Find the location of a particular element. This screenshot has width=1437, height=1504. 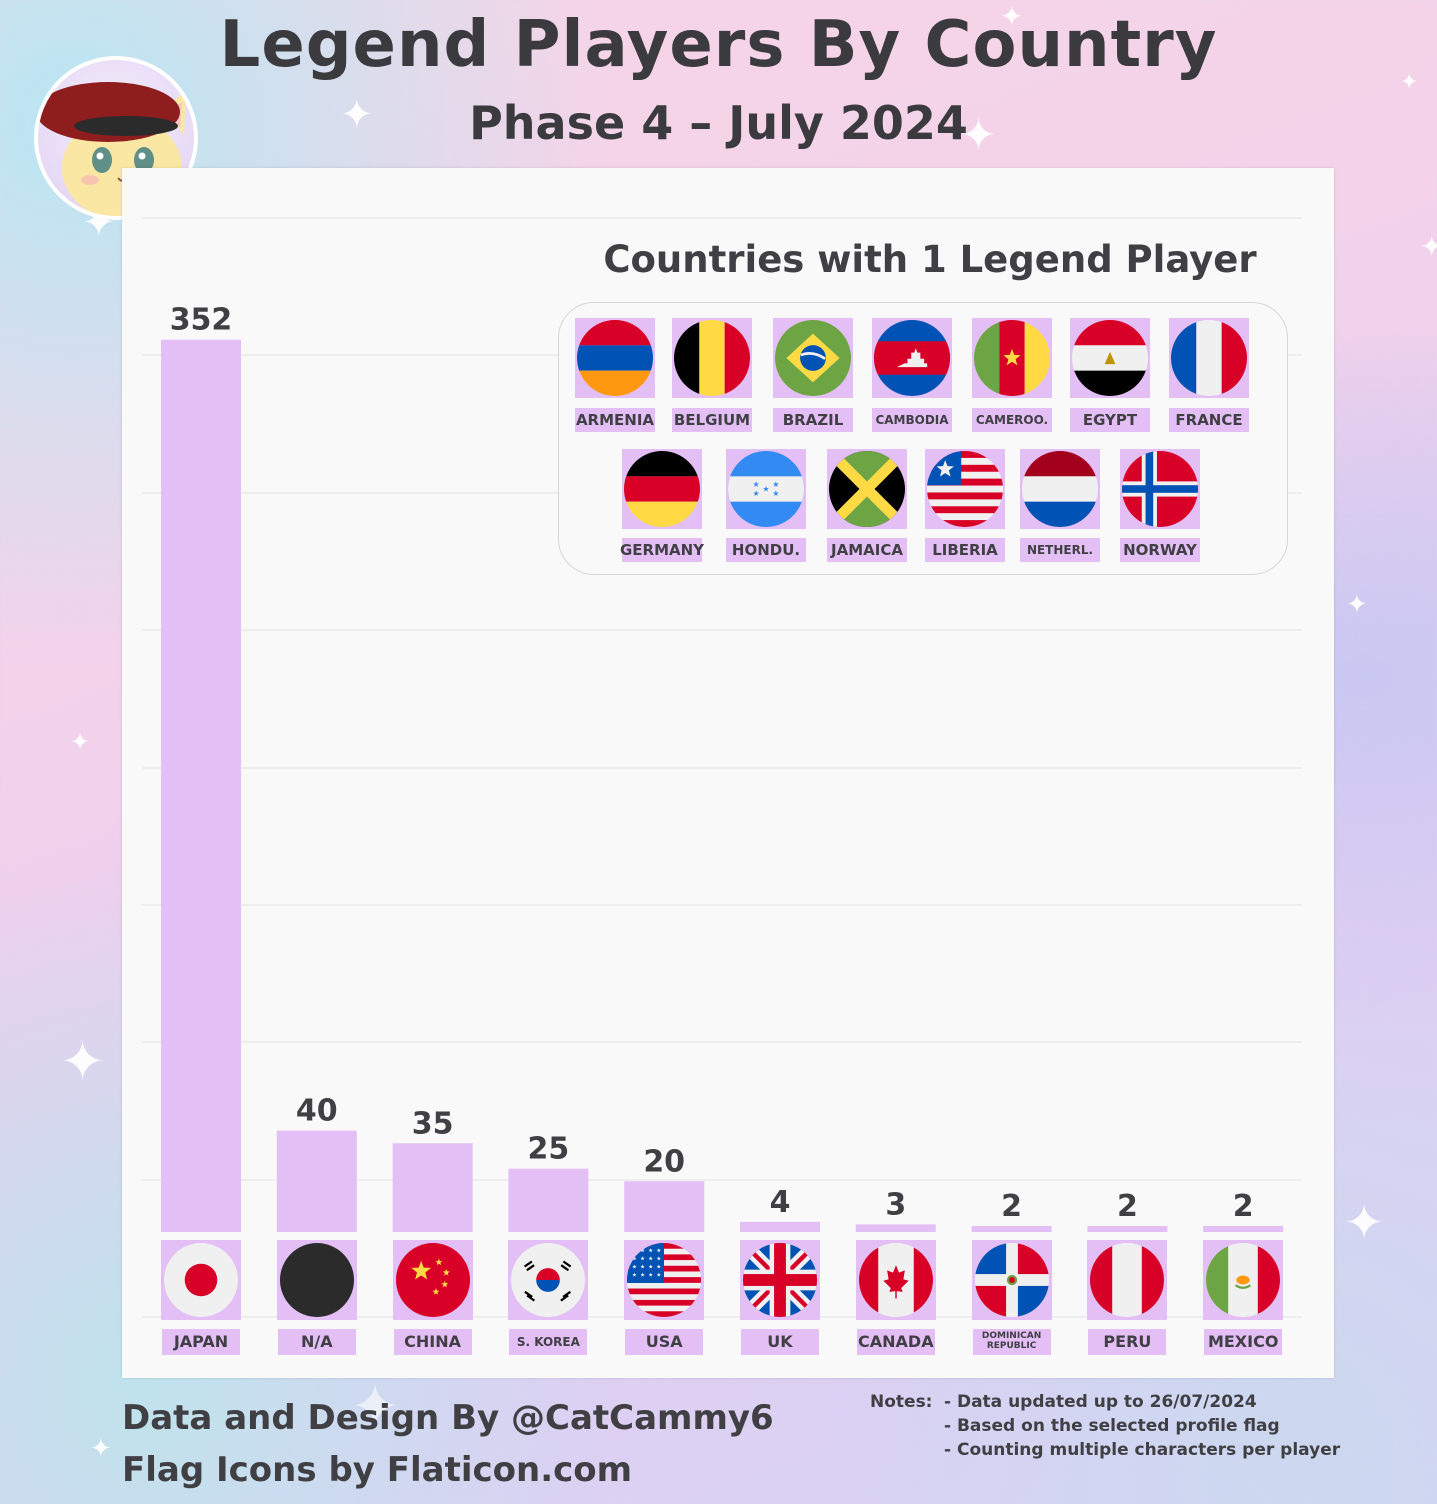

x-tick-label: USA is located at coordinates (664, 1342).